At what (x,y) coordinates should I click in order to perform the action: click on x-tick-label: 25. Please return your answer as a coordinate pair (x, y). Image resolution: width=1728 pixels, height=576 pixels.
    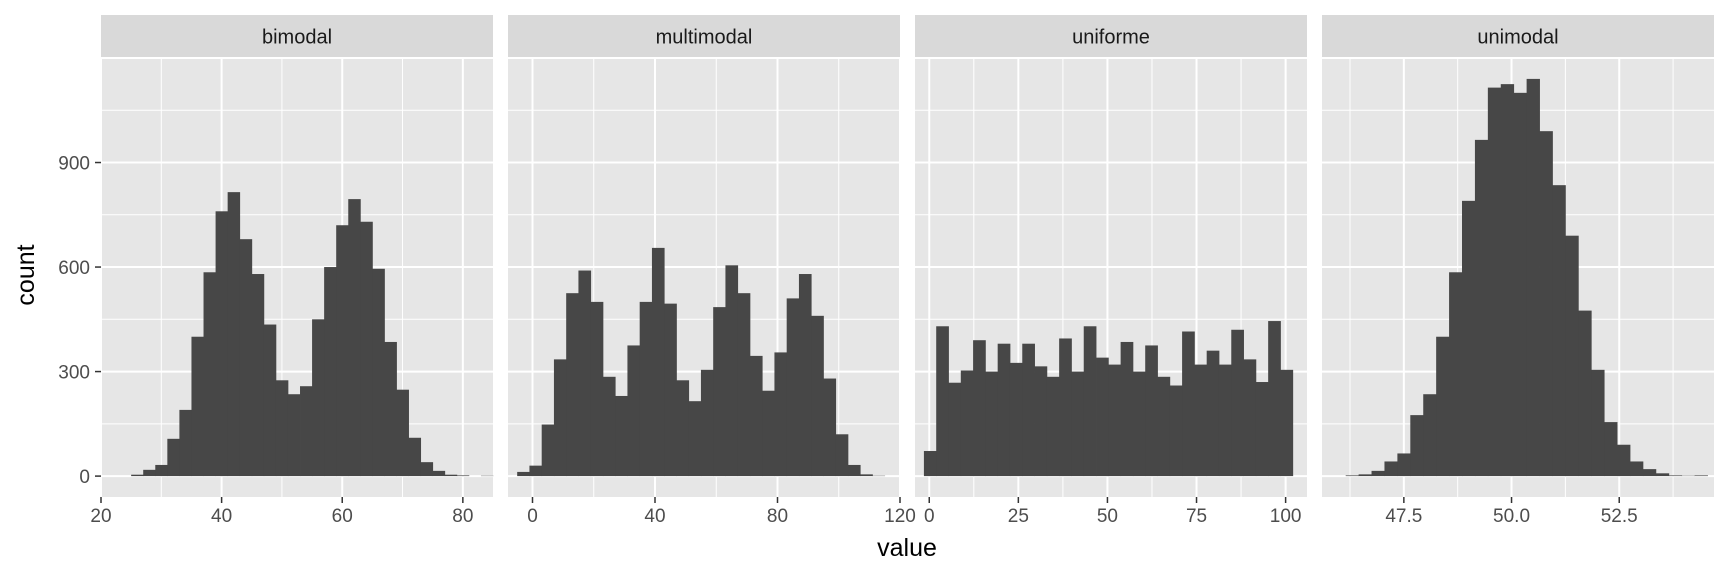
    Looking at the image, I should click on (1018, 516).